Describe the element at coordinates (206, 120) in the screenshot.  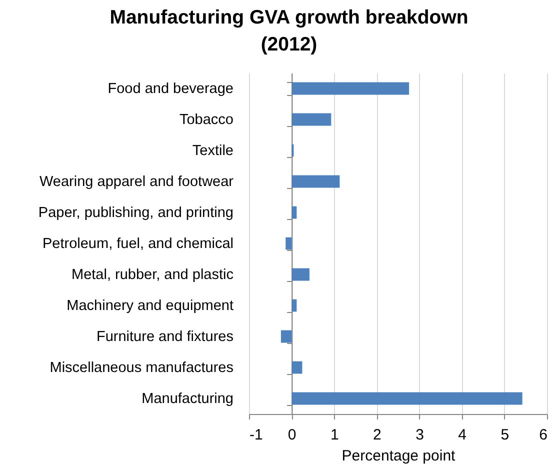
I see `y-tick-label: Tobacco` at that location.